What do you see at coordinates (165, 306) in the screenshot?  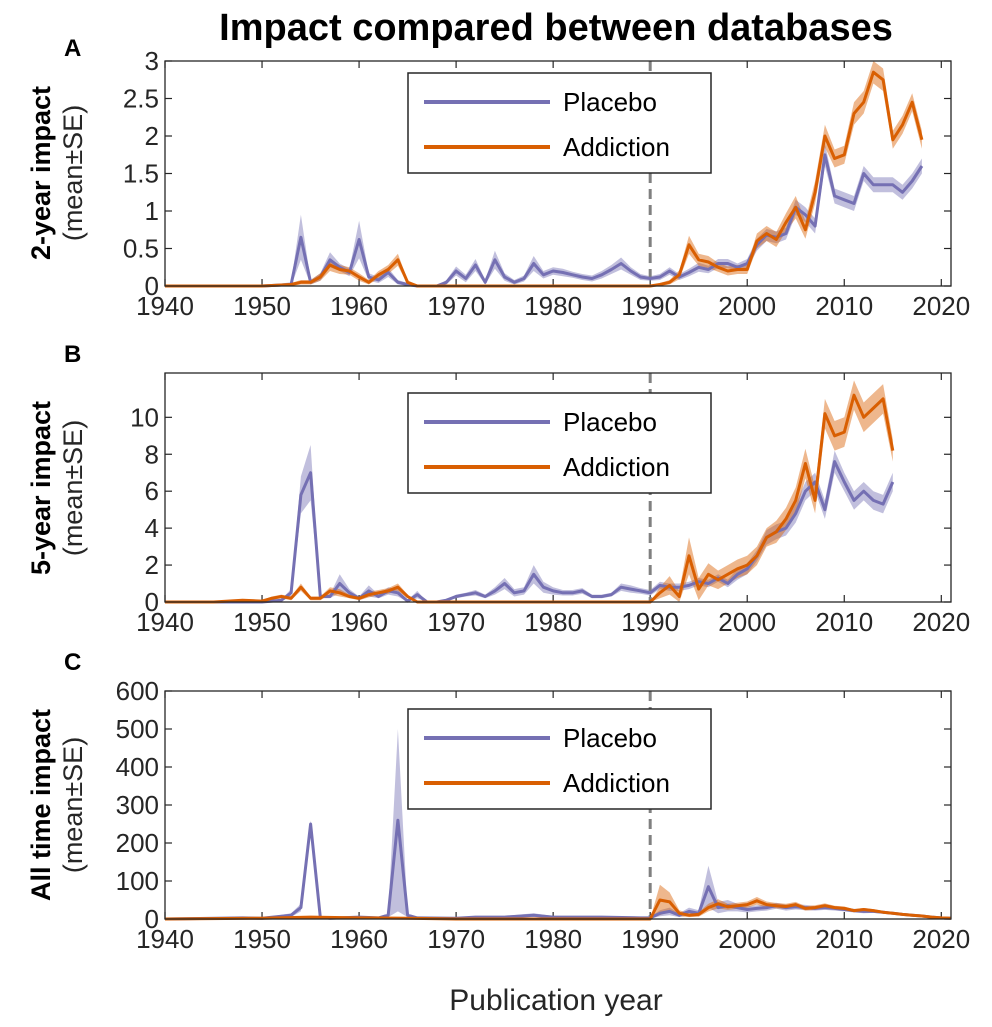 I see `panel-a-xtick-label: 1940` at bounding box center [165, 306].